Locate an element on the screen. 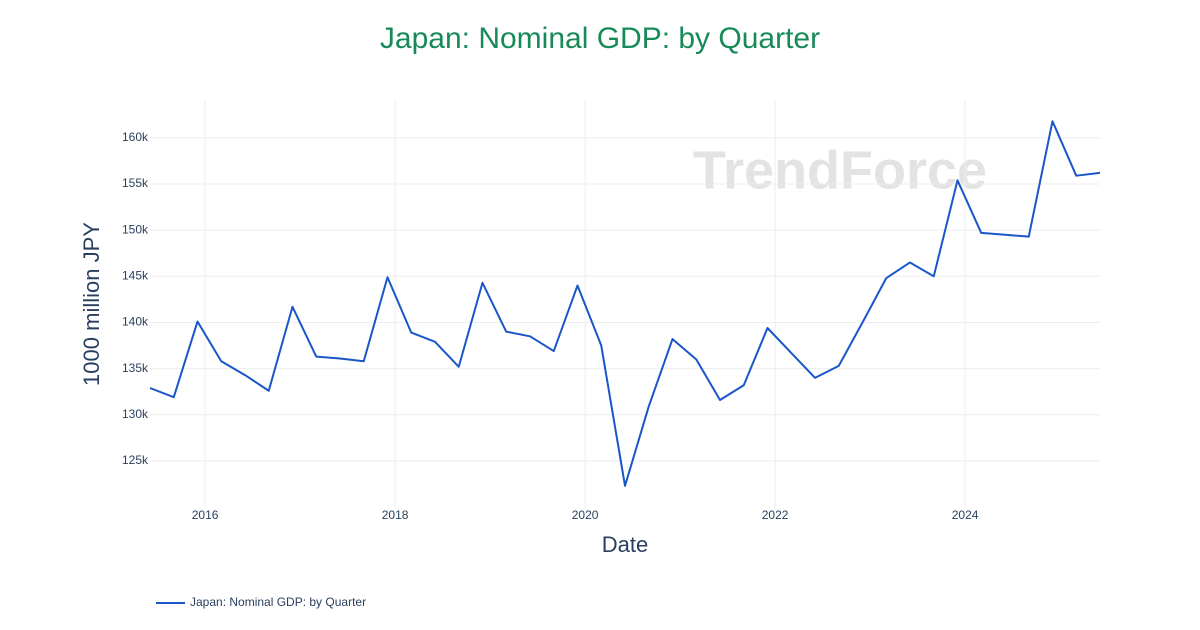 Image resolution: width=1200 pixels, height=630 pixels. y-axis-title: 1000 million JPY is located at coordinates (91, 304).